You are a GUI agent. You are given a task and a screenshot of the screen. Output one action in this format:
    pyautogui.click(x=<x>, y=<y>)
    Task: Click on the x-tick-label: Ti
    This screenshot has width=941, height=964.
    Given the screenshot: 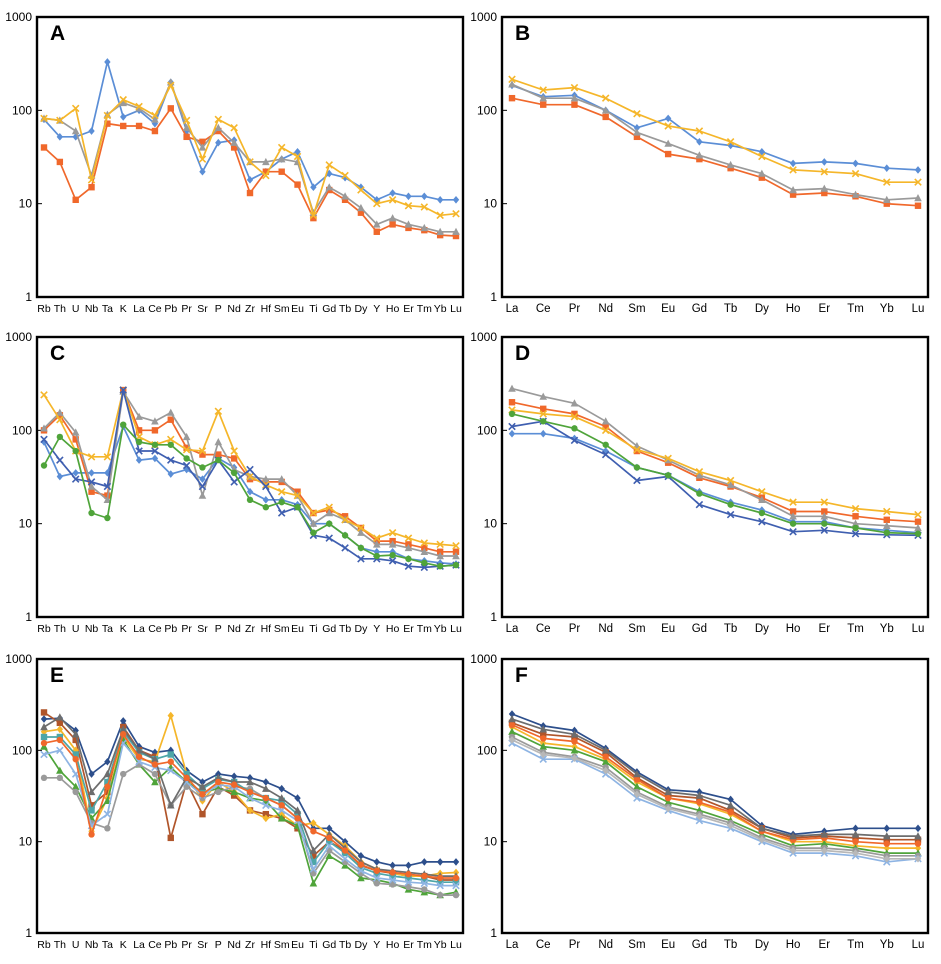 What is the action you would take?
    pyautogui.click(x=313, y=309)
    